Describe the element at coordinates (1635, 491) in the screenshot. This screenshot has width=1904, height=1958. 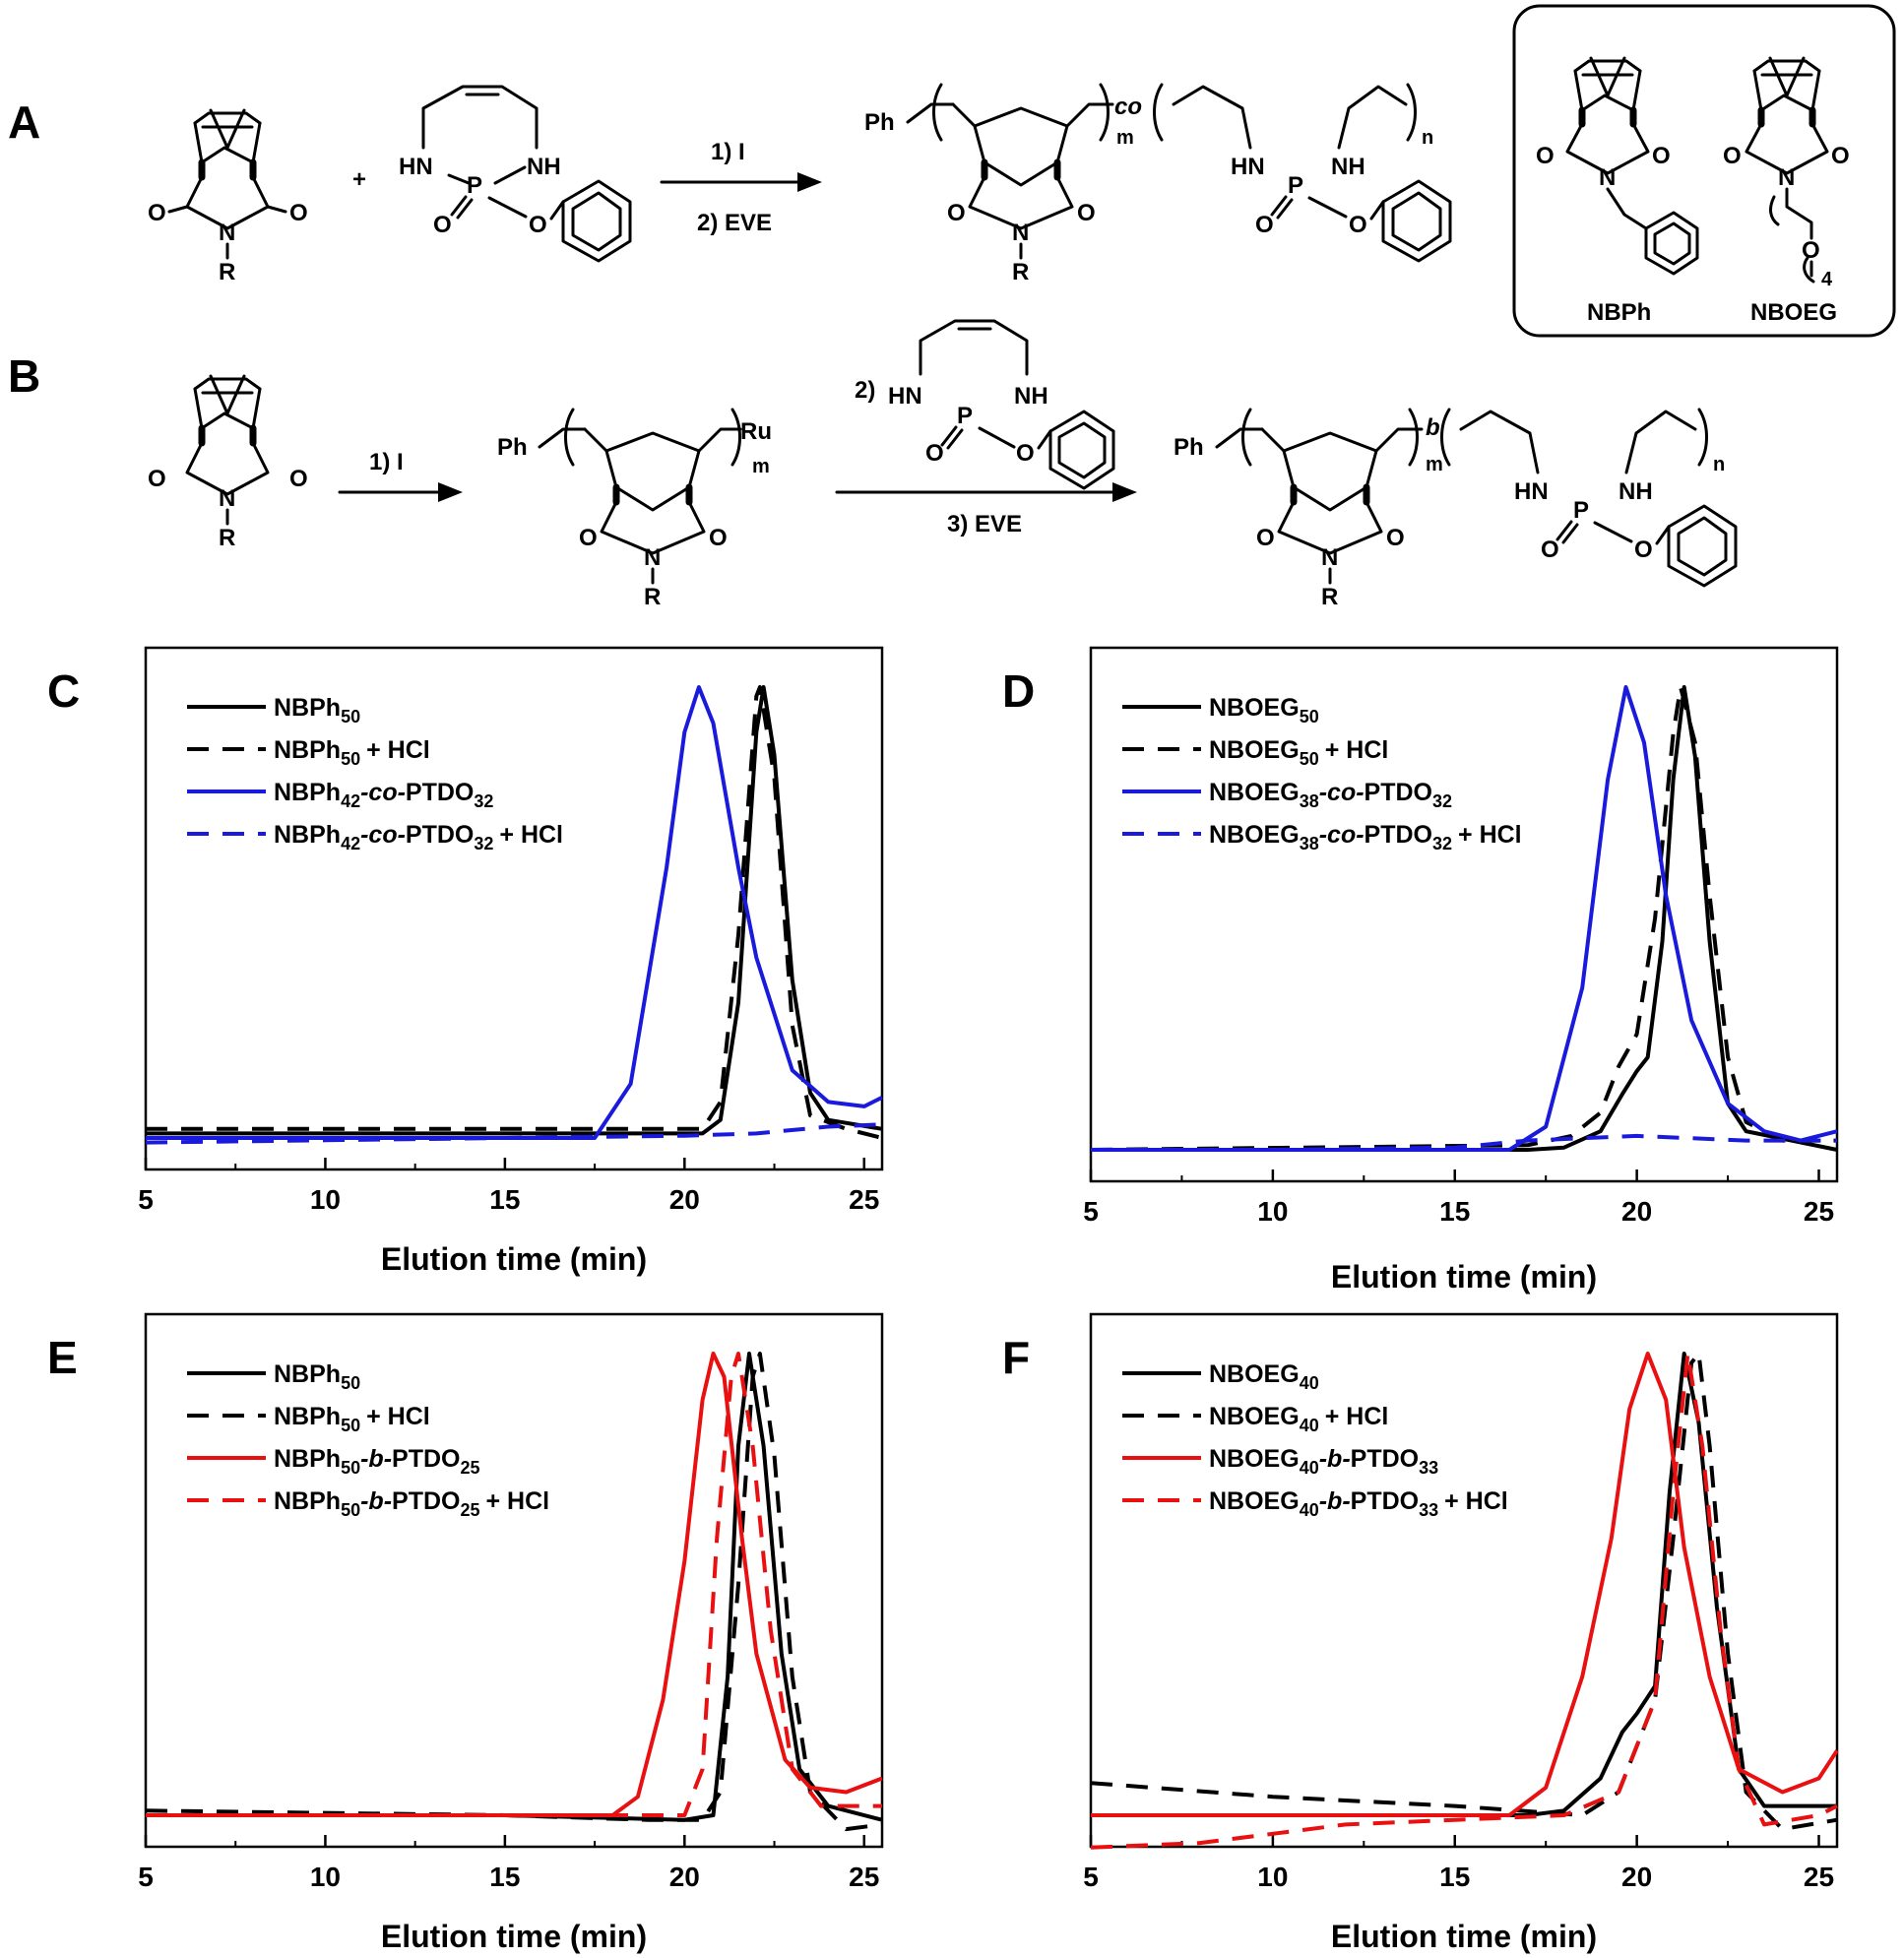
I see `b-prod-nh: NH` at that location.